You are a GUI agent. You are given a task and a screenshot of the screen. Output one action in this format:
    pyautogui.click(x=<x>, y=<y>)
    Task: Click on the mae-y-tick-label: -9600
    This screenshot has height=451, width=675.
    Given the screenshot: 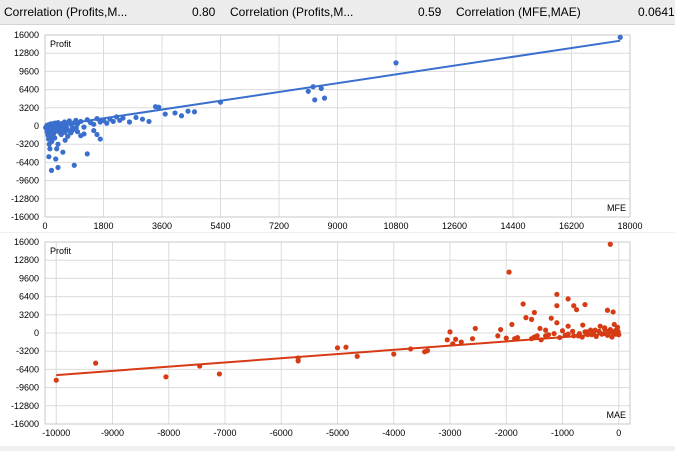 What is the action you would take?
    pyautogui.click(x=27, y=388)
    